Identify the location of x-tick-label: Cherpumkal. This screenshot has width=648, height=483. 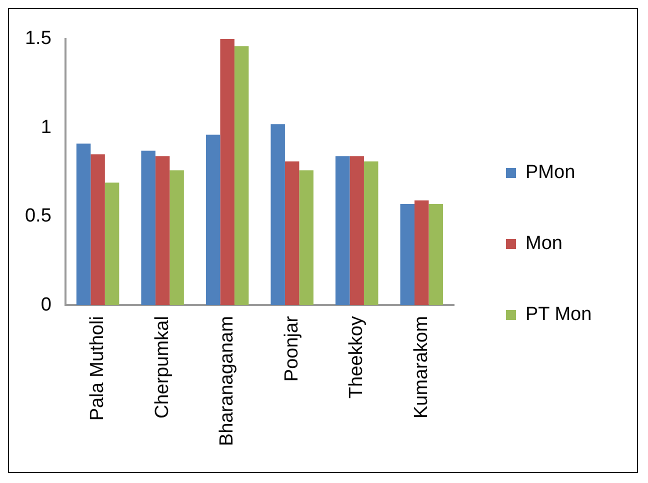
(162, 367).